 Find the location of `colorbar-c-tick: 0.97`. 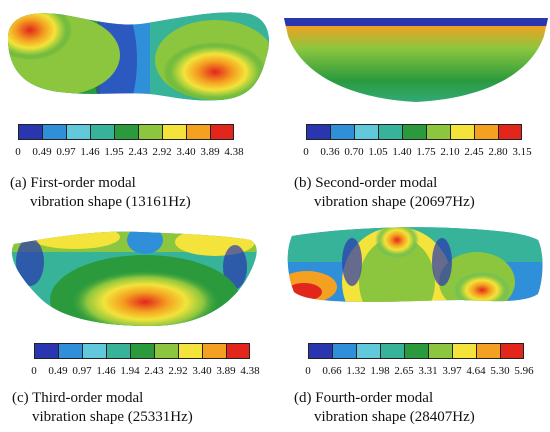

colorbar-c-tick: 0.97 is located at coordinates (82, 371).